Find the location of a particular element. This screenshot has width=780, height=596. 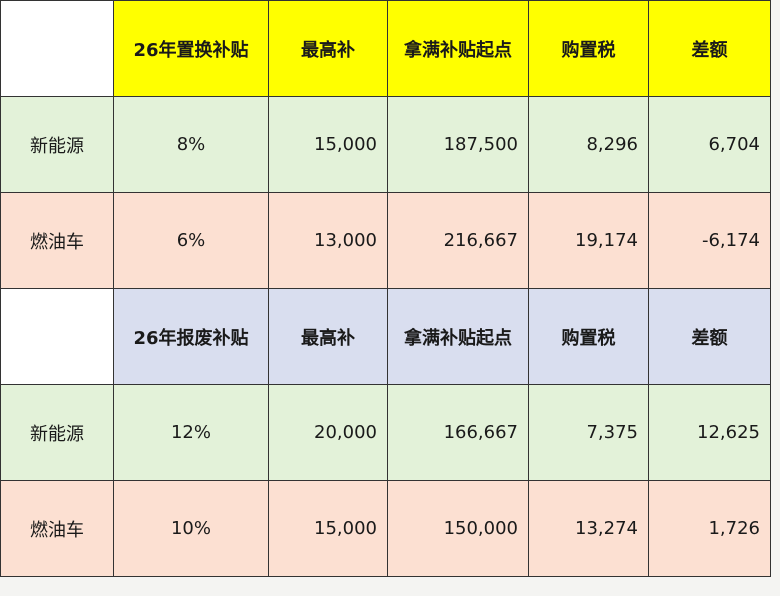

rate-cell: 12% is located at coordinates (191, 432).